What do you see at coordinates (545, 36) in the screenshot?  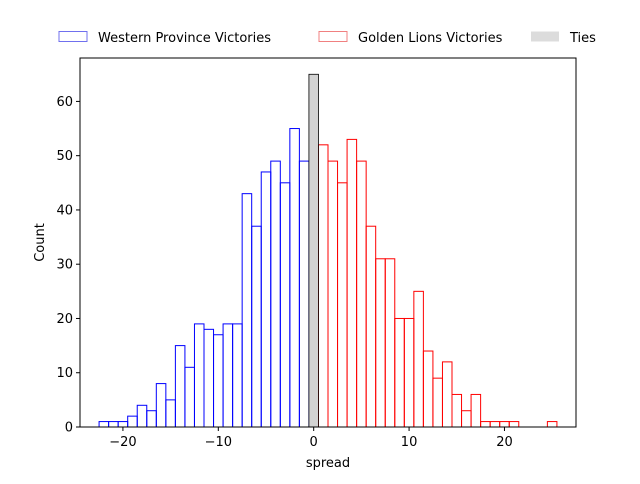 I see `legend-swatch-ties` at bounding box center [545, 36].